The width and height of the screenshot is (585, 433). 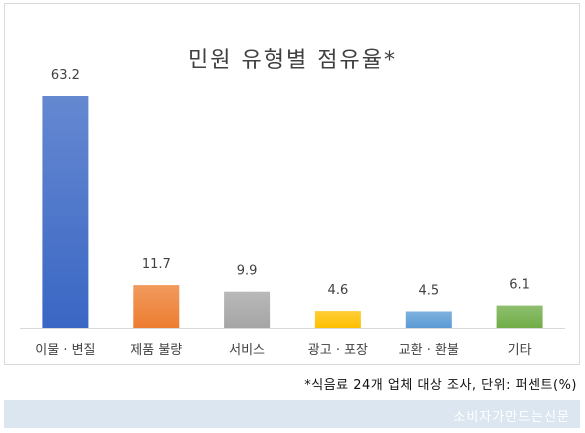 What do you see at coordinates (511, 417) in the screenshot?
I see `publisher-watermark: 소비자가만드는신문` at bounding box center [511, 417].